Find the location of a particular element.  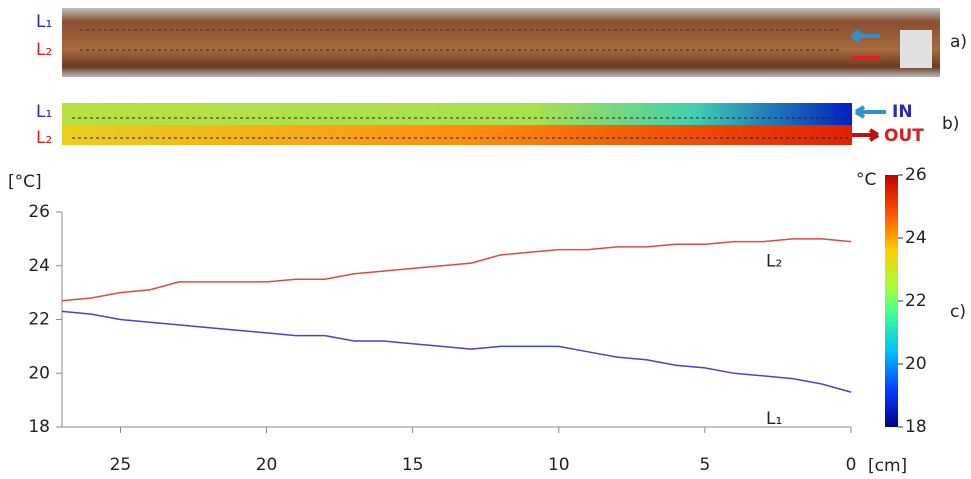

colorbar-tick-label: 18 is located at coordinates (916, 427).